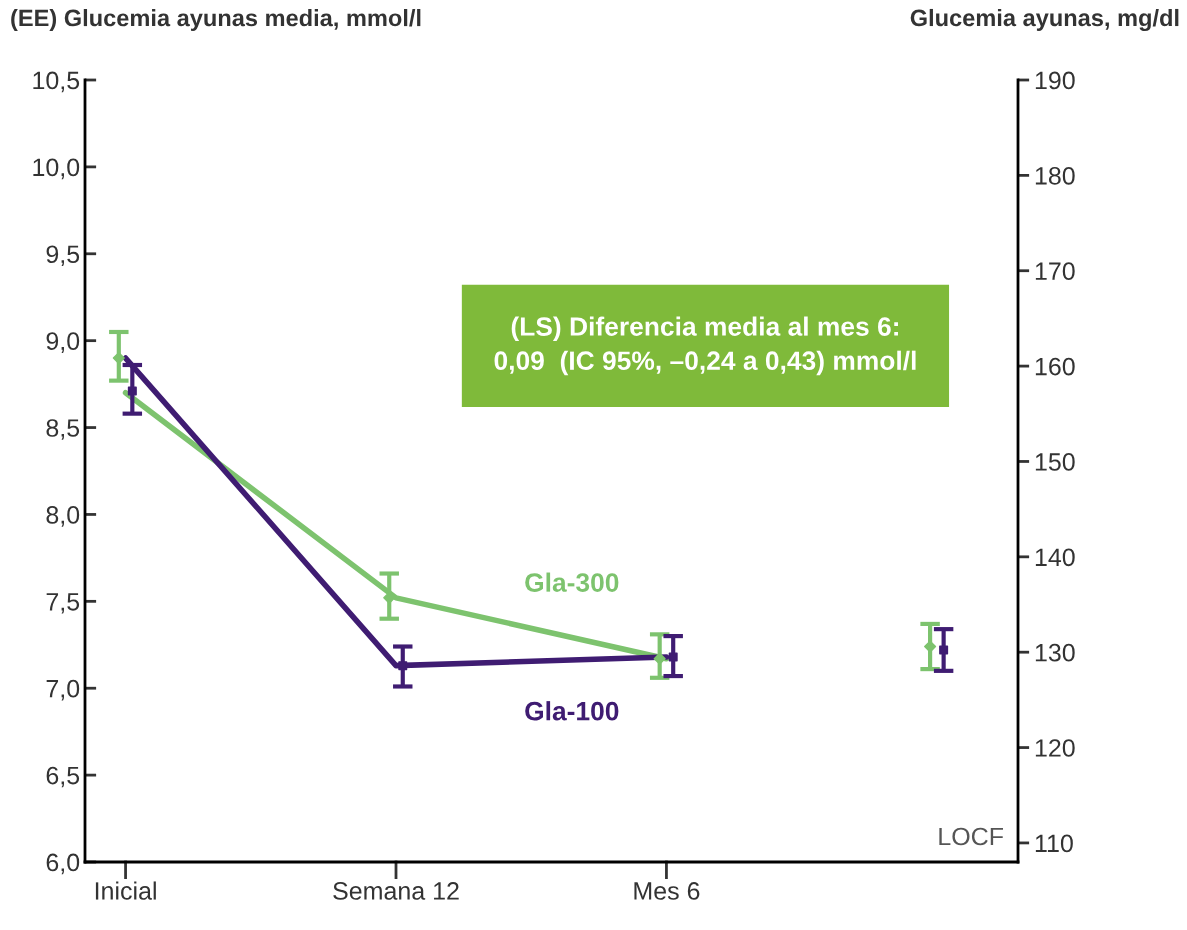 The height and width of the screenshot is (930, 1187). Describe the element at coordinates (1054, 843) in the screenshot. I see `y2-tick-label: 110` at that location.